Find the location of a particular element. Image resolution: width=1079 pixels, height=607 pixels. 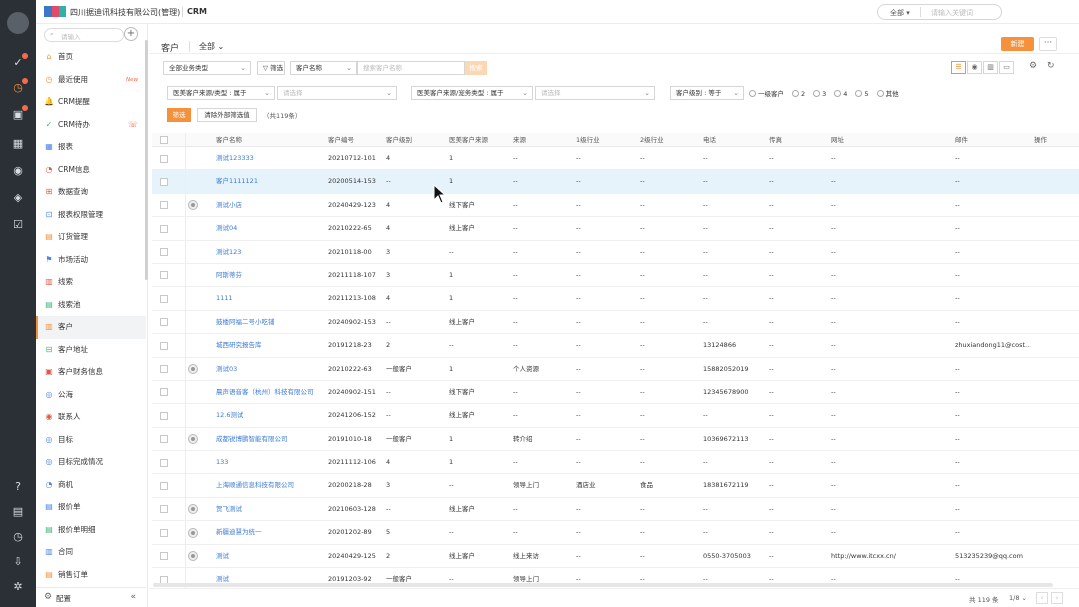

global-search-input: 请输入关键词 is located at coordinates (952, 13).